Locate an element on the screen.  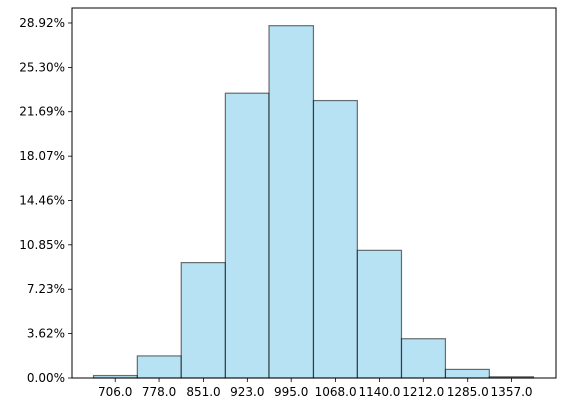
y-tick-label: 7.23% is located at coordinates (46, 289).